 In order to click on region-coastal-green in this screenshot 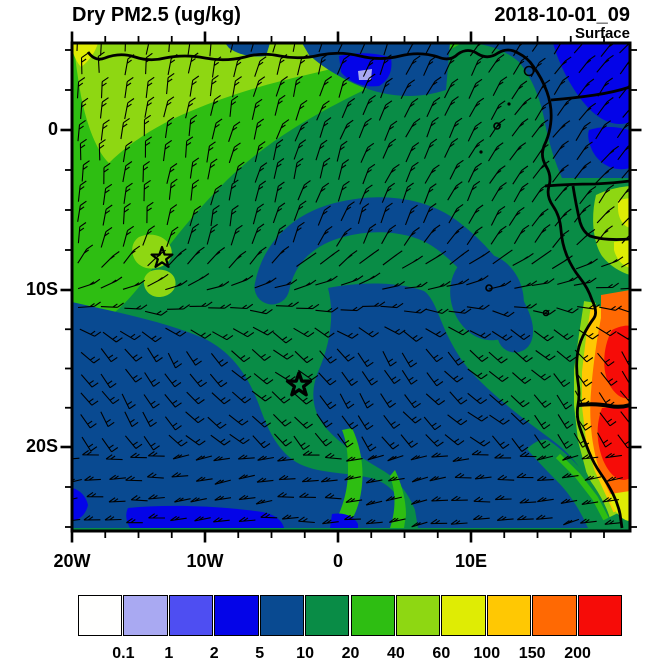, I will do `click(569, 483)`.